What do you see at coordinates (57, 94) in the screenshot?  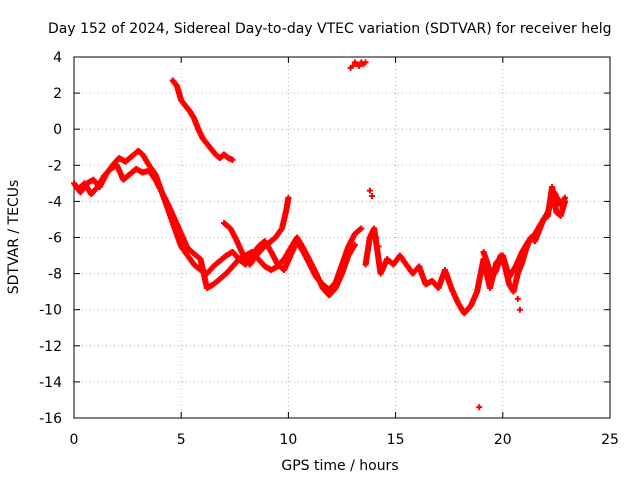 I see `y-tick-label: 2` at bounding box center [57, 94].